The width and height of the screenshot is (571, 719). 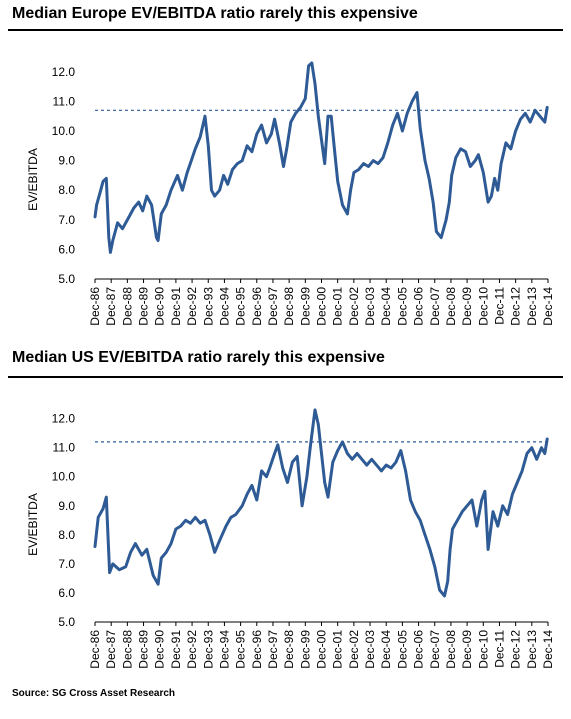 What do you see at coordinates (241, 649) in the screenshot?
I see `us-x-tick-label: Dec-95` at bounding box center [241, 649].